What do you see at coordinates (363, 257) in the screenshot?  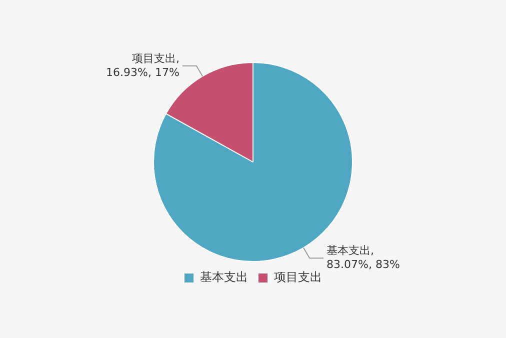 I see `data-label: 基本支出, 83.07%, 83%` at bounding box center [363, 257].